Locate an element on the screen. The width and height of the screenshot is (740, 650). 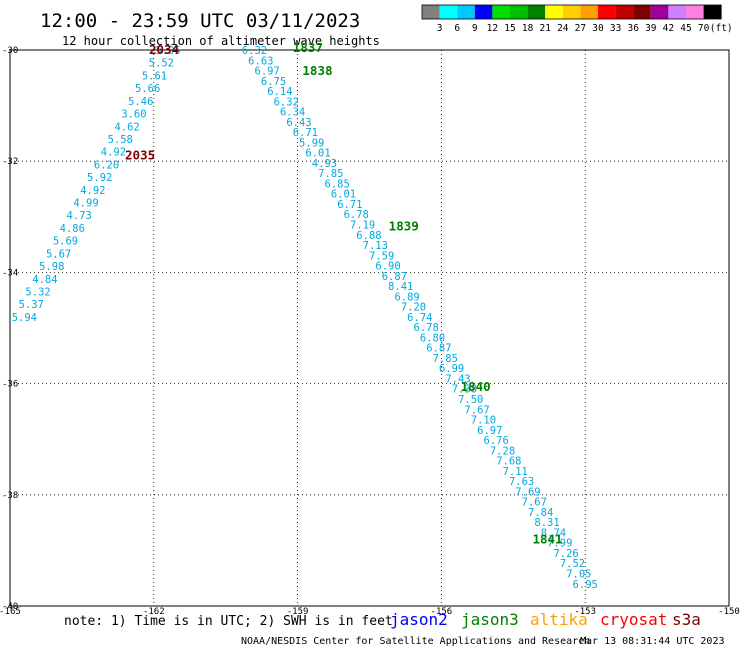
y-tick-label: -34 is located at coordinates (10, 273).